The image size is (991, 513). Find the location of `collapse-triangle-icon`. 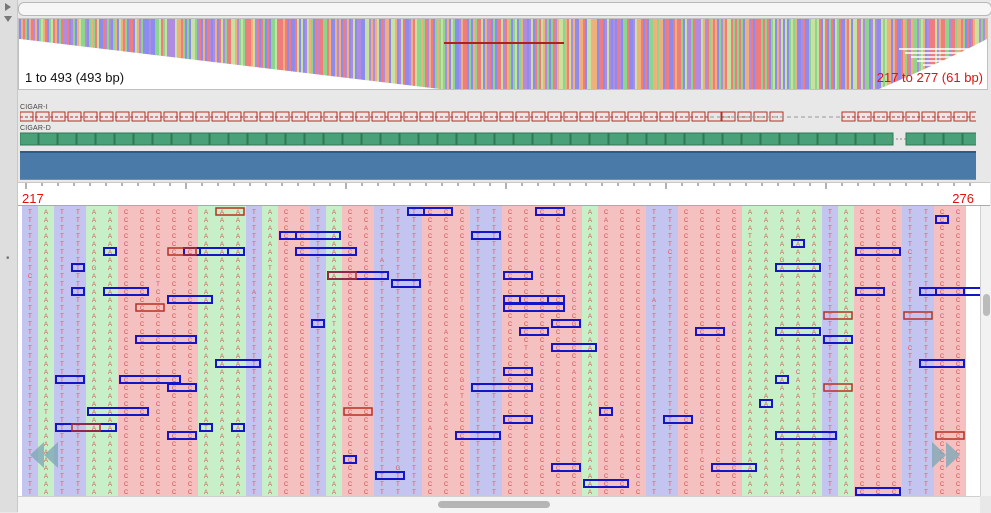

collapse-triangle-icon is located at coordinates (8, 19).